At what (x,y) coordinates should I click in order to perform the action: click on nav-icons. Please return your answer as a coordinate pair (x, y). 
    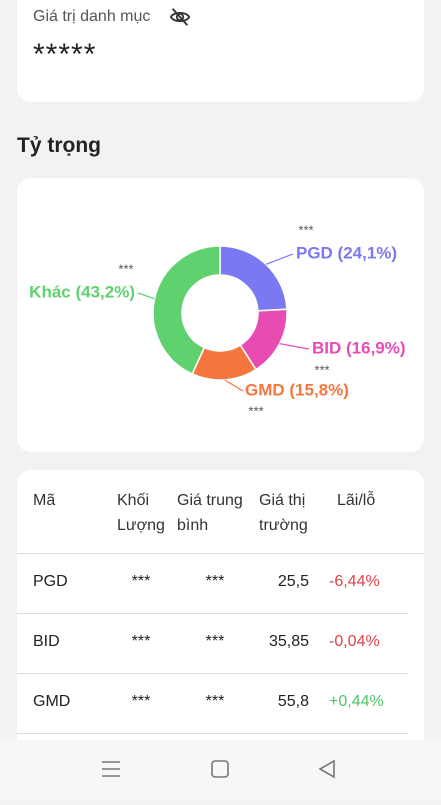
    Looking at the image, I should click on (218, 769).